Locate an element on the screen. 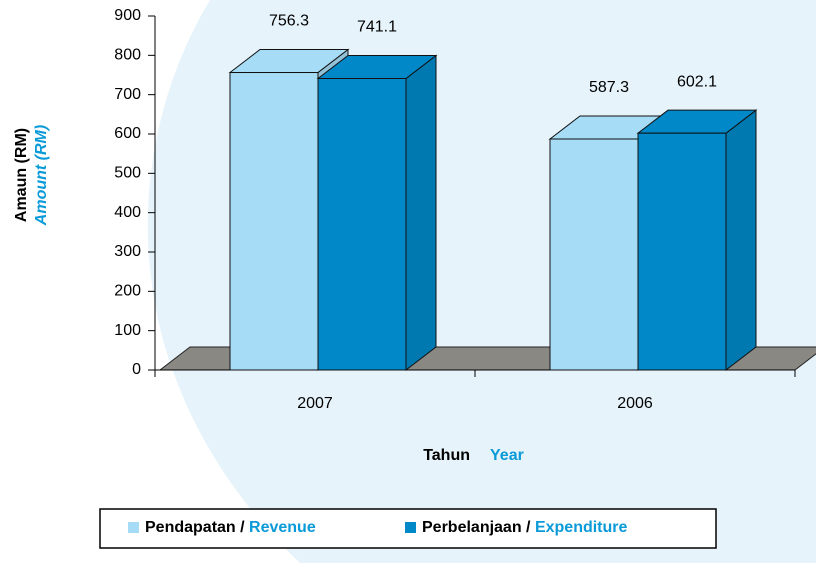 The image size is (816, 563). x-tick-label: 2006 is located at coordinates (635, 403).